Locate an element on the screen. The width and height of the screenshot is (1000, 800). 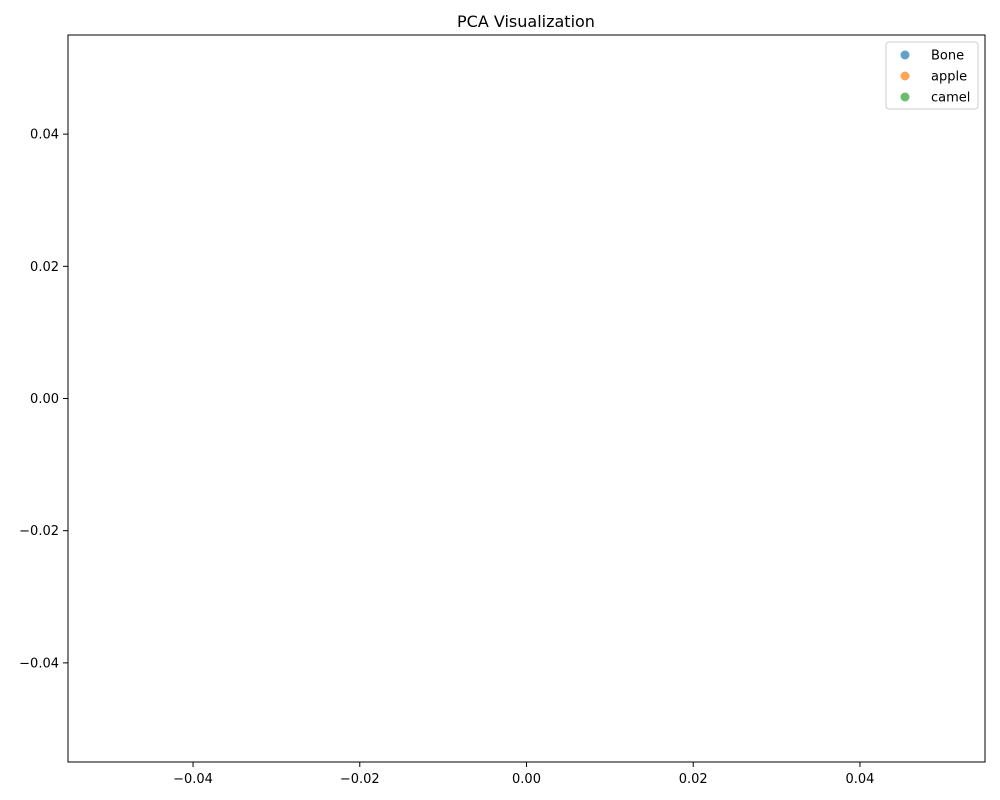
x-axis: −0.04 −0.02 0.00 0.02 0.04 is located at coordinates (523, 774).